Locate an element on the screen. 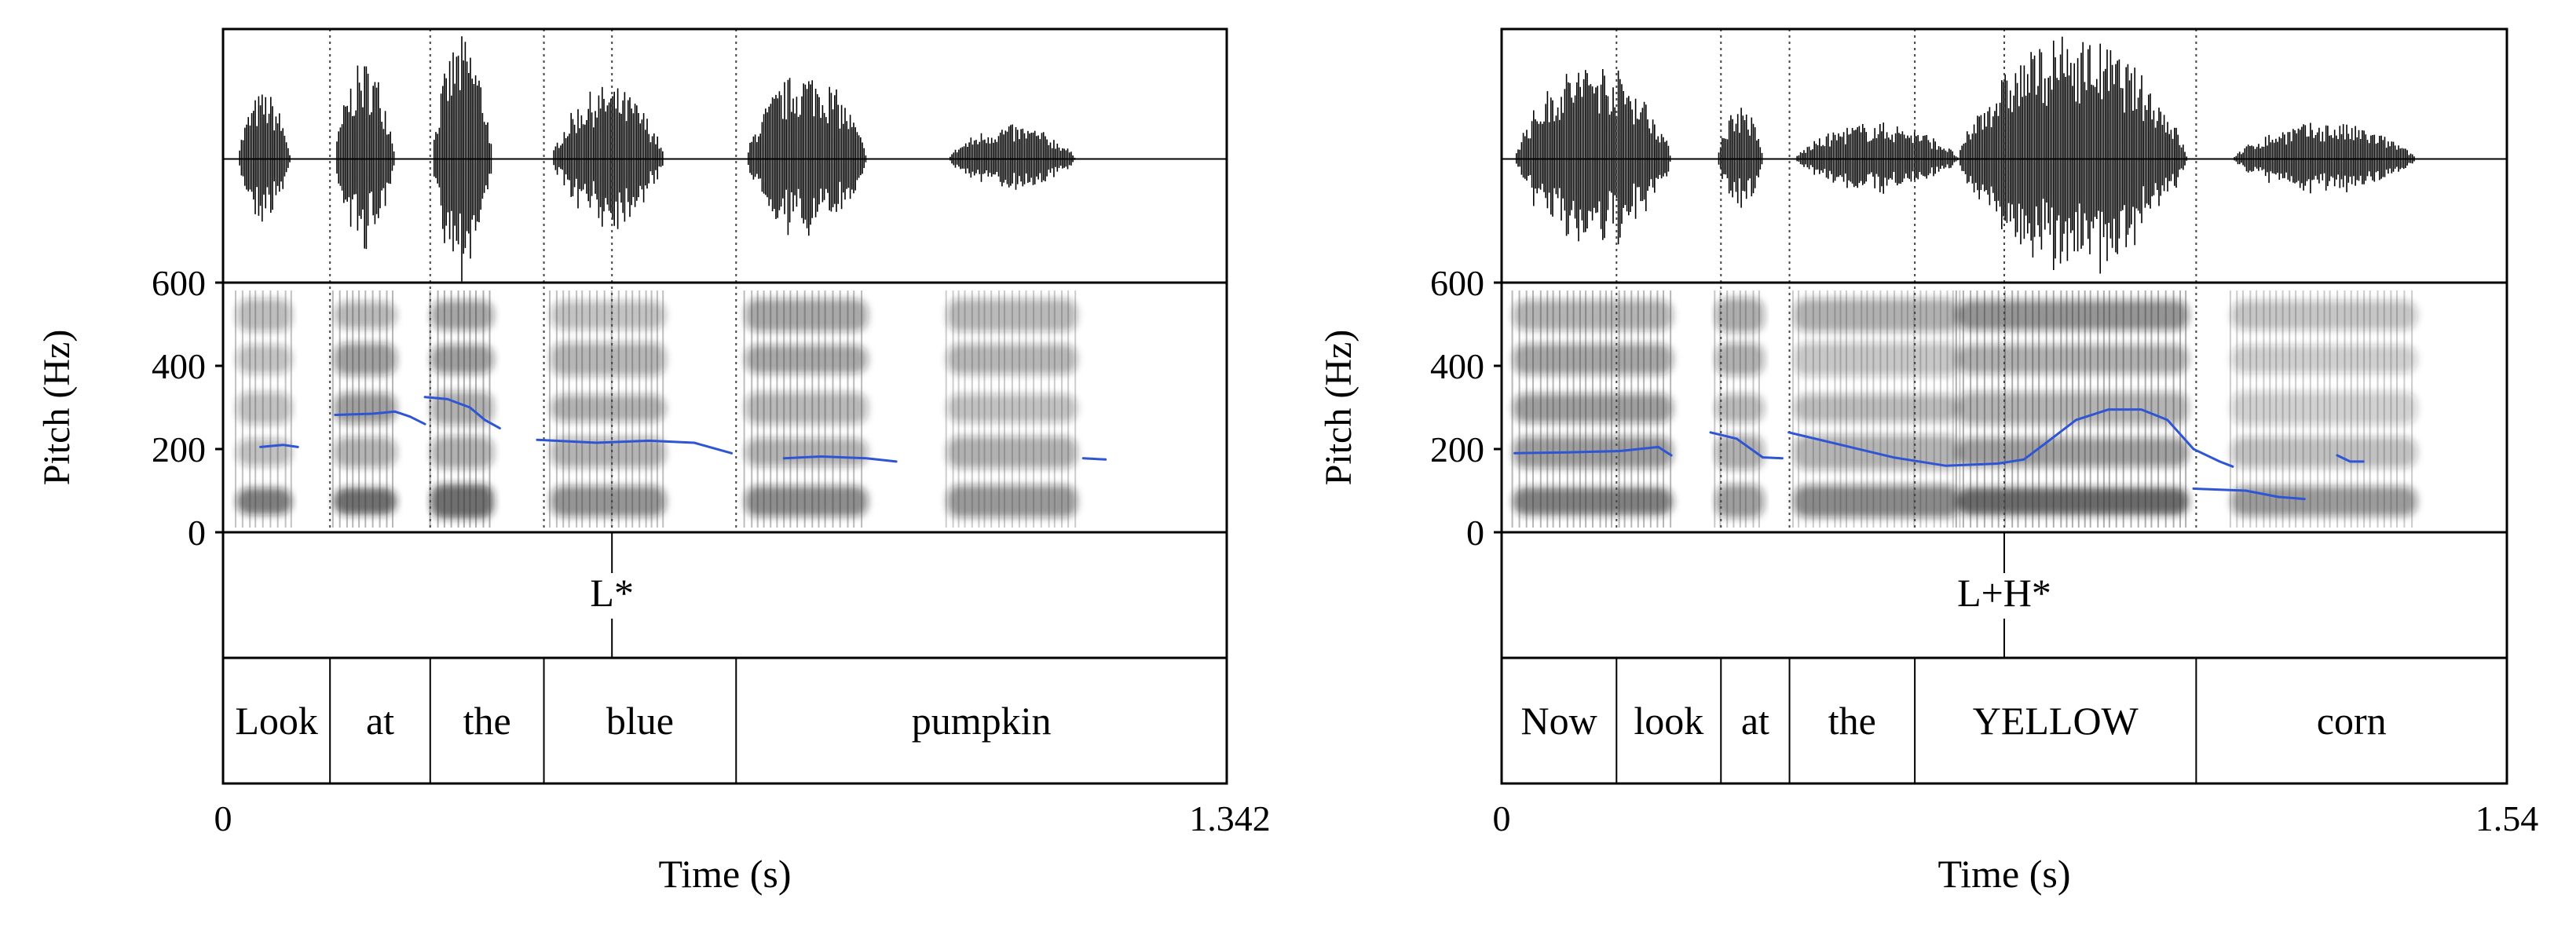 The image size is (2576, 935). word-label: Now is located at coordinates (1559, 721).